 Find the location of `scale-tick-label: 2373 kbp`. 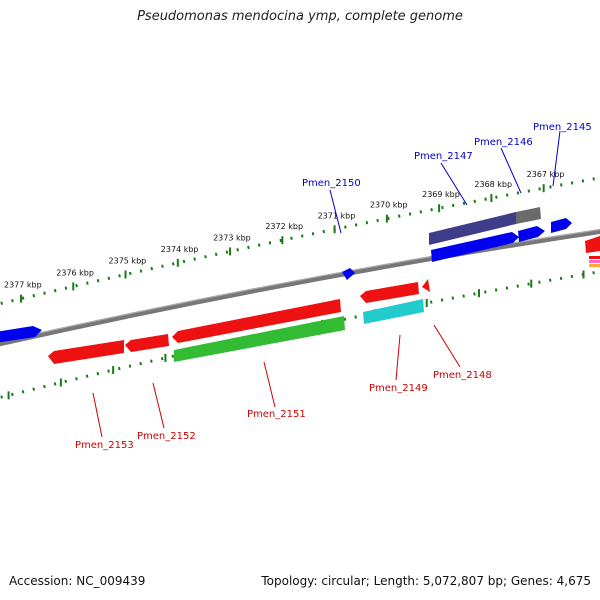

scale-tick-label: 2373 kbp is located at coordinates (232, 237).